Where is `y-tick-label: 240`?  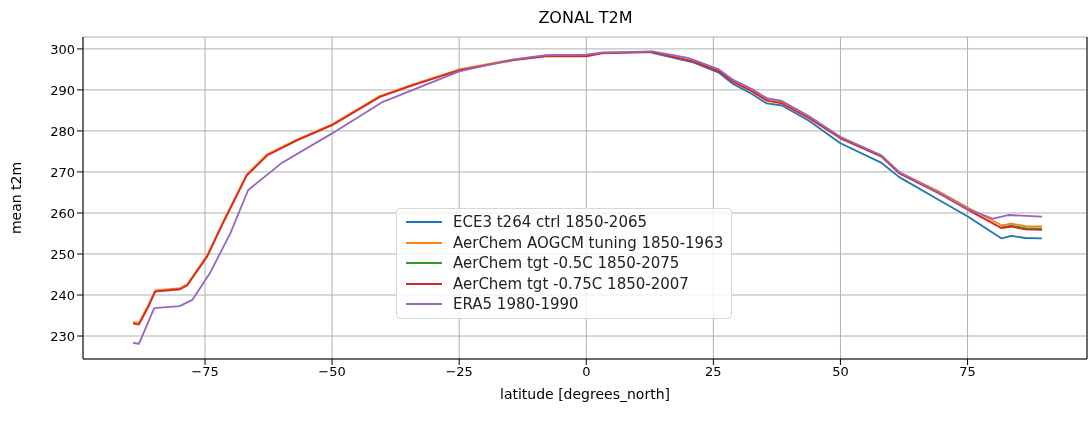 y-tick-label: 240 is located at coordinates (62, 295).